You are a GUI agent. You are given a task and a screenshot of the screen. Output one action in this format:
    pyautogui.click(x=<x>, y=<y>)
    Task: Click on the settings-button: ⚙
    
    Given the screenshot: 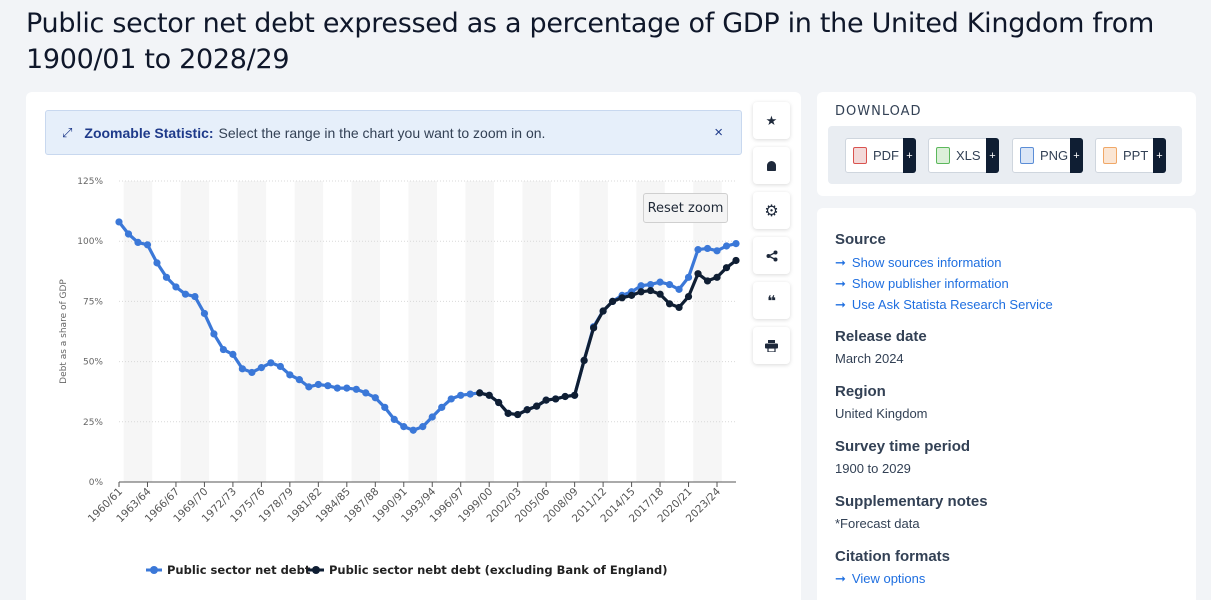 What is the action you would take?
    pyautogui.click(x=771, y=210)
    